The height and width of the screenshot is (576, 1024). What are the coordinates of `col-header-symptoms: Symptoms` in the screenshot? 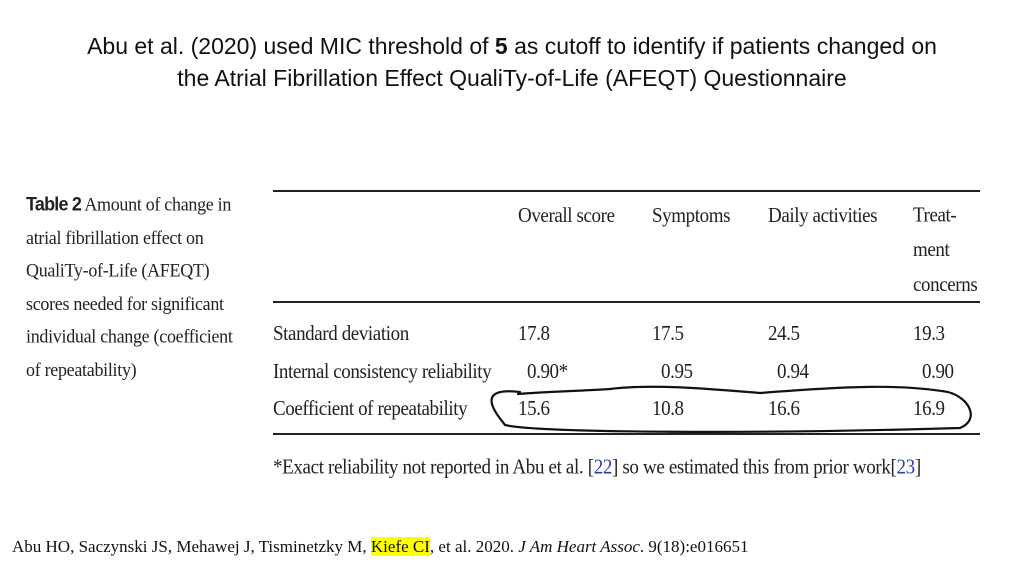 It's located at (691, 216).